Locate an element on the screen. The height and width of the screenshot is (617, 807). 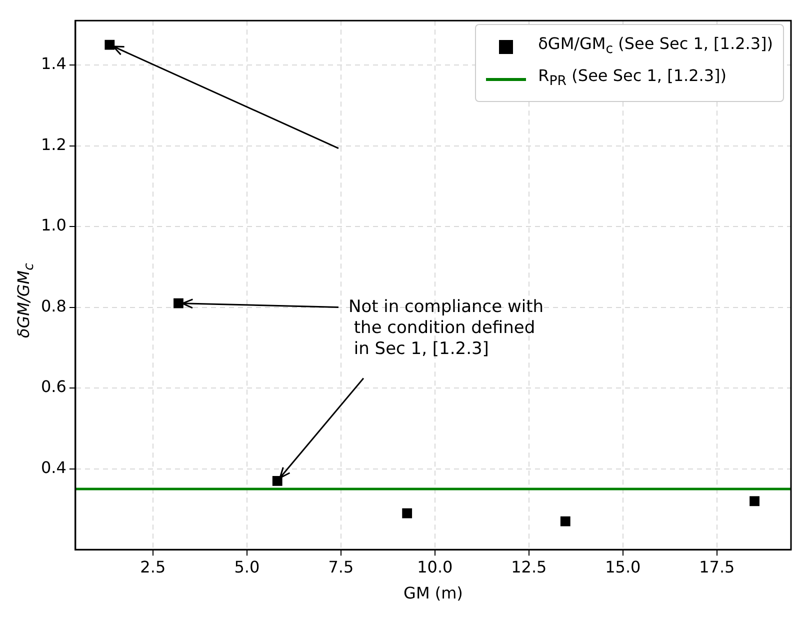
y-tick-label: 0.4 is located at coordinates (53, 467).